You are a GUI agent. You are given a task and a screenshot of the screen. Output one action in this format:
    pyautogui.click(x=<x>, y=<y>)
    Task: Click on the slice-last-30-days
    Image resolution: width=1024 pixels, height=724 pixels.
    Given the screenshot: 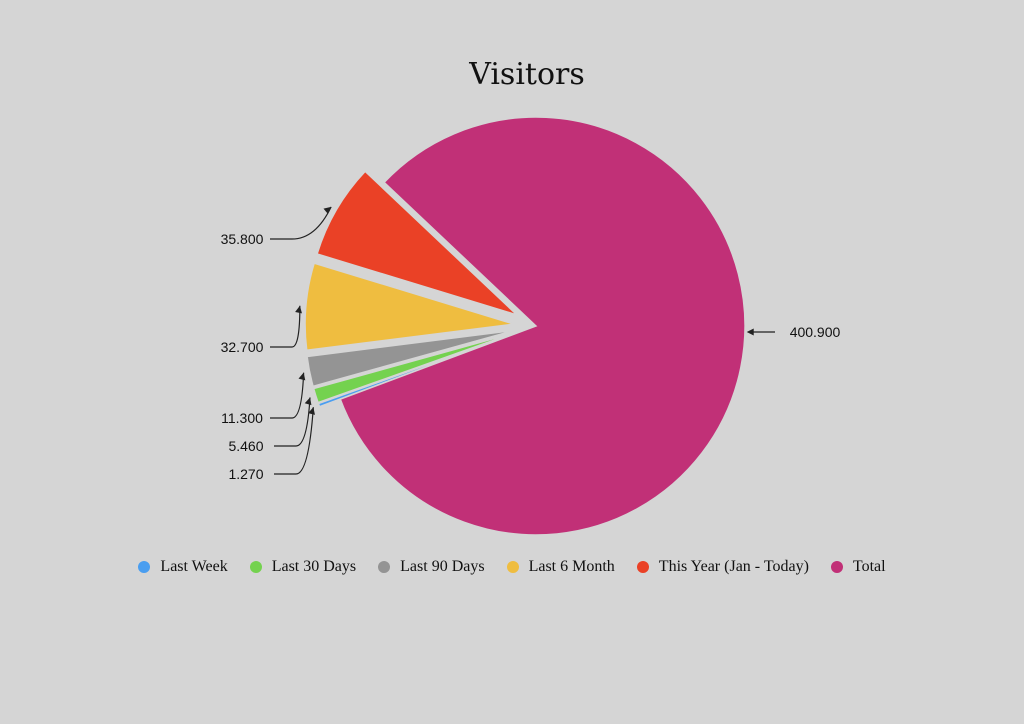 What is the action you would take?
    pyautogui.click(x=414, y=367)
    